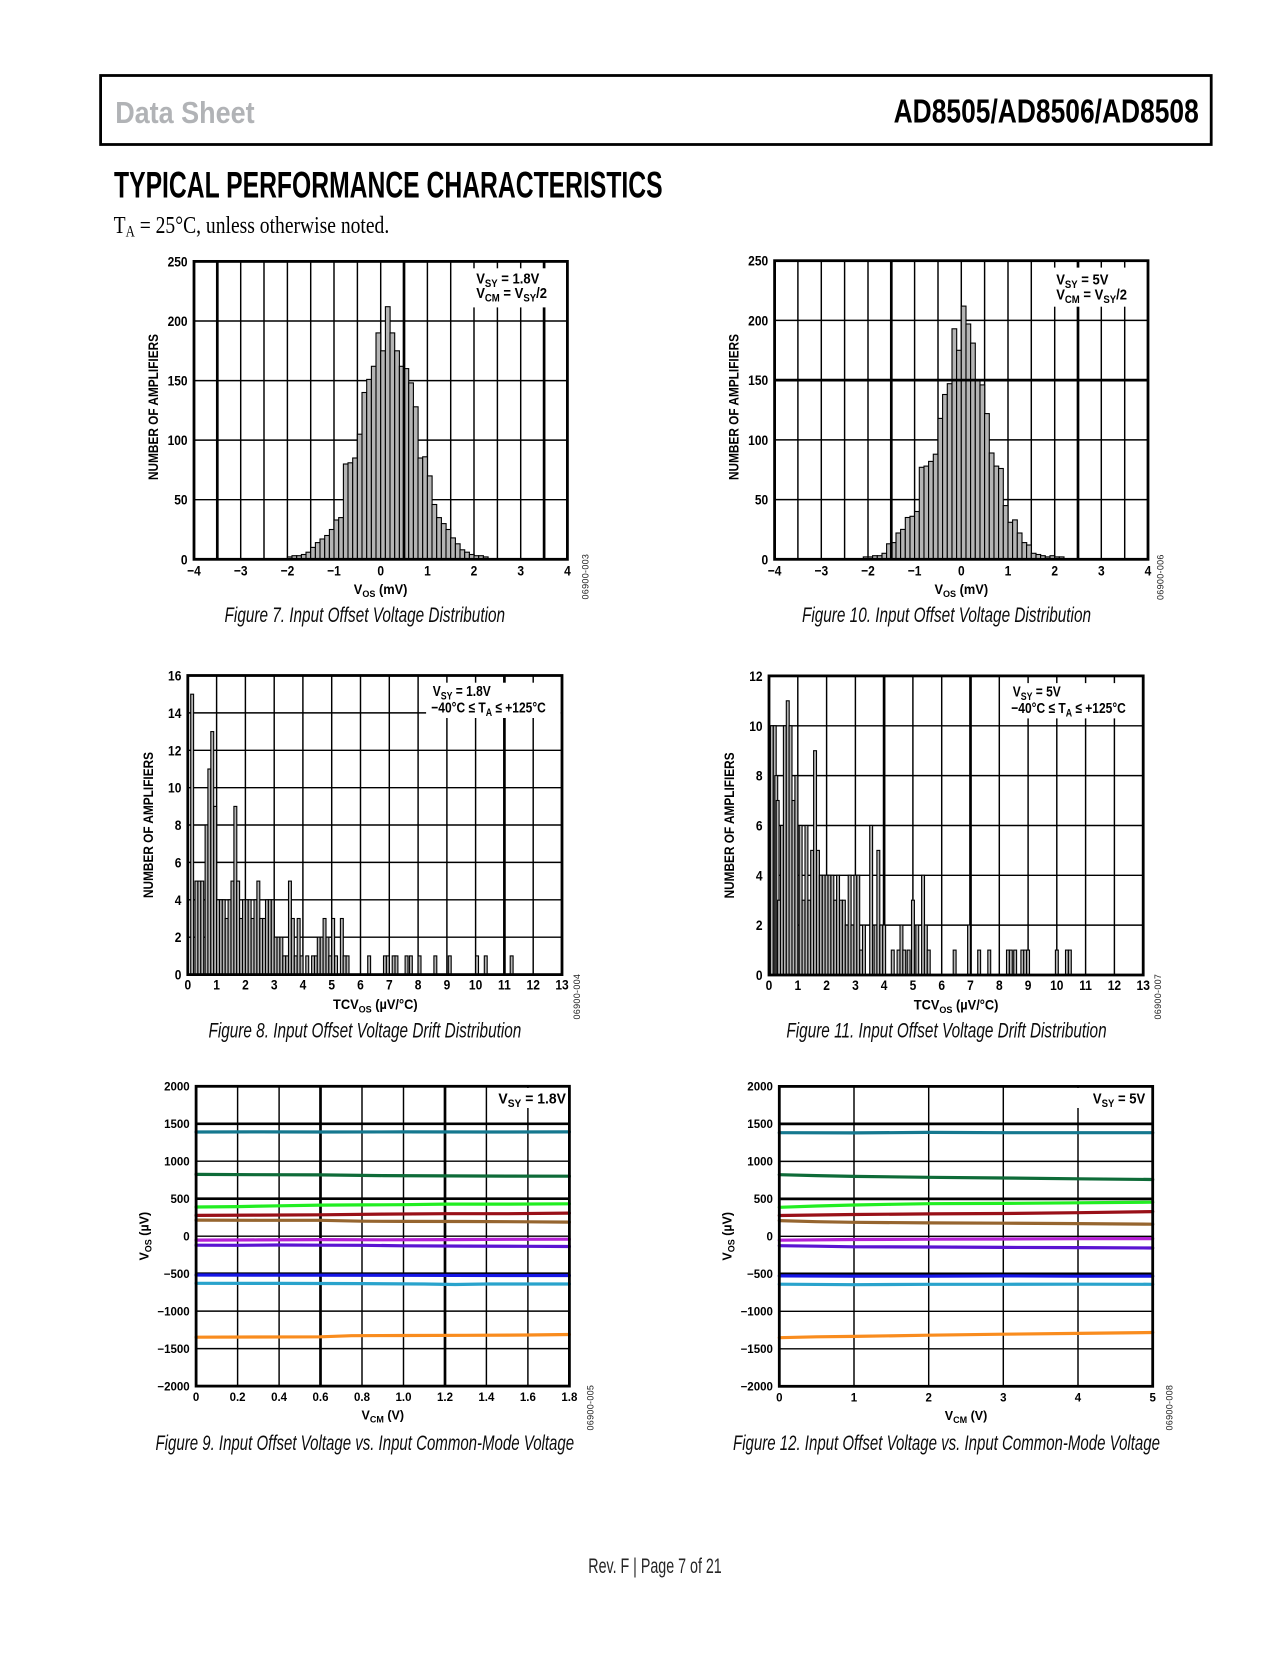 This screenshot has width=1275, height=1655. What do you see at coordinates (654, 1565) in the screenshot?
I see `svg-text: Rev. F | Page 7 of 21` at bounding box center [654, 1565].